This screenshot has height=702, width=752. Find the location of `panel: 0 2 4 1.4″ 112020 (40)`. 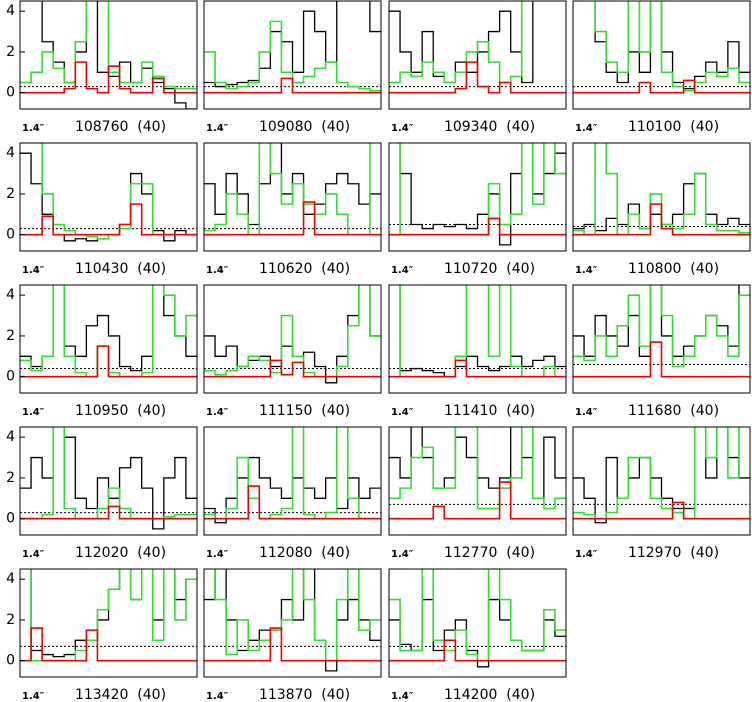

panel: 0 2 4 1.4″ 112020 (40) is located at coordinates (102, 493).